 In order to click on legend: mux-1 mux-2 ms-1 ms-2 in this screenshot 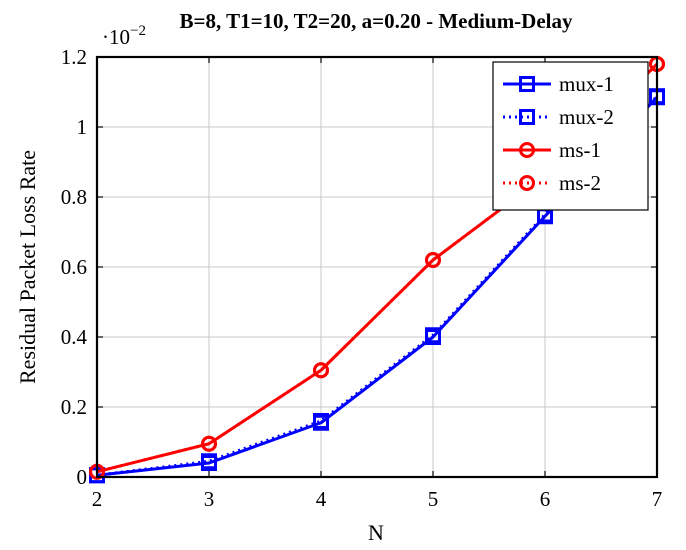, I will do `click(570, 136)`.